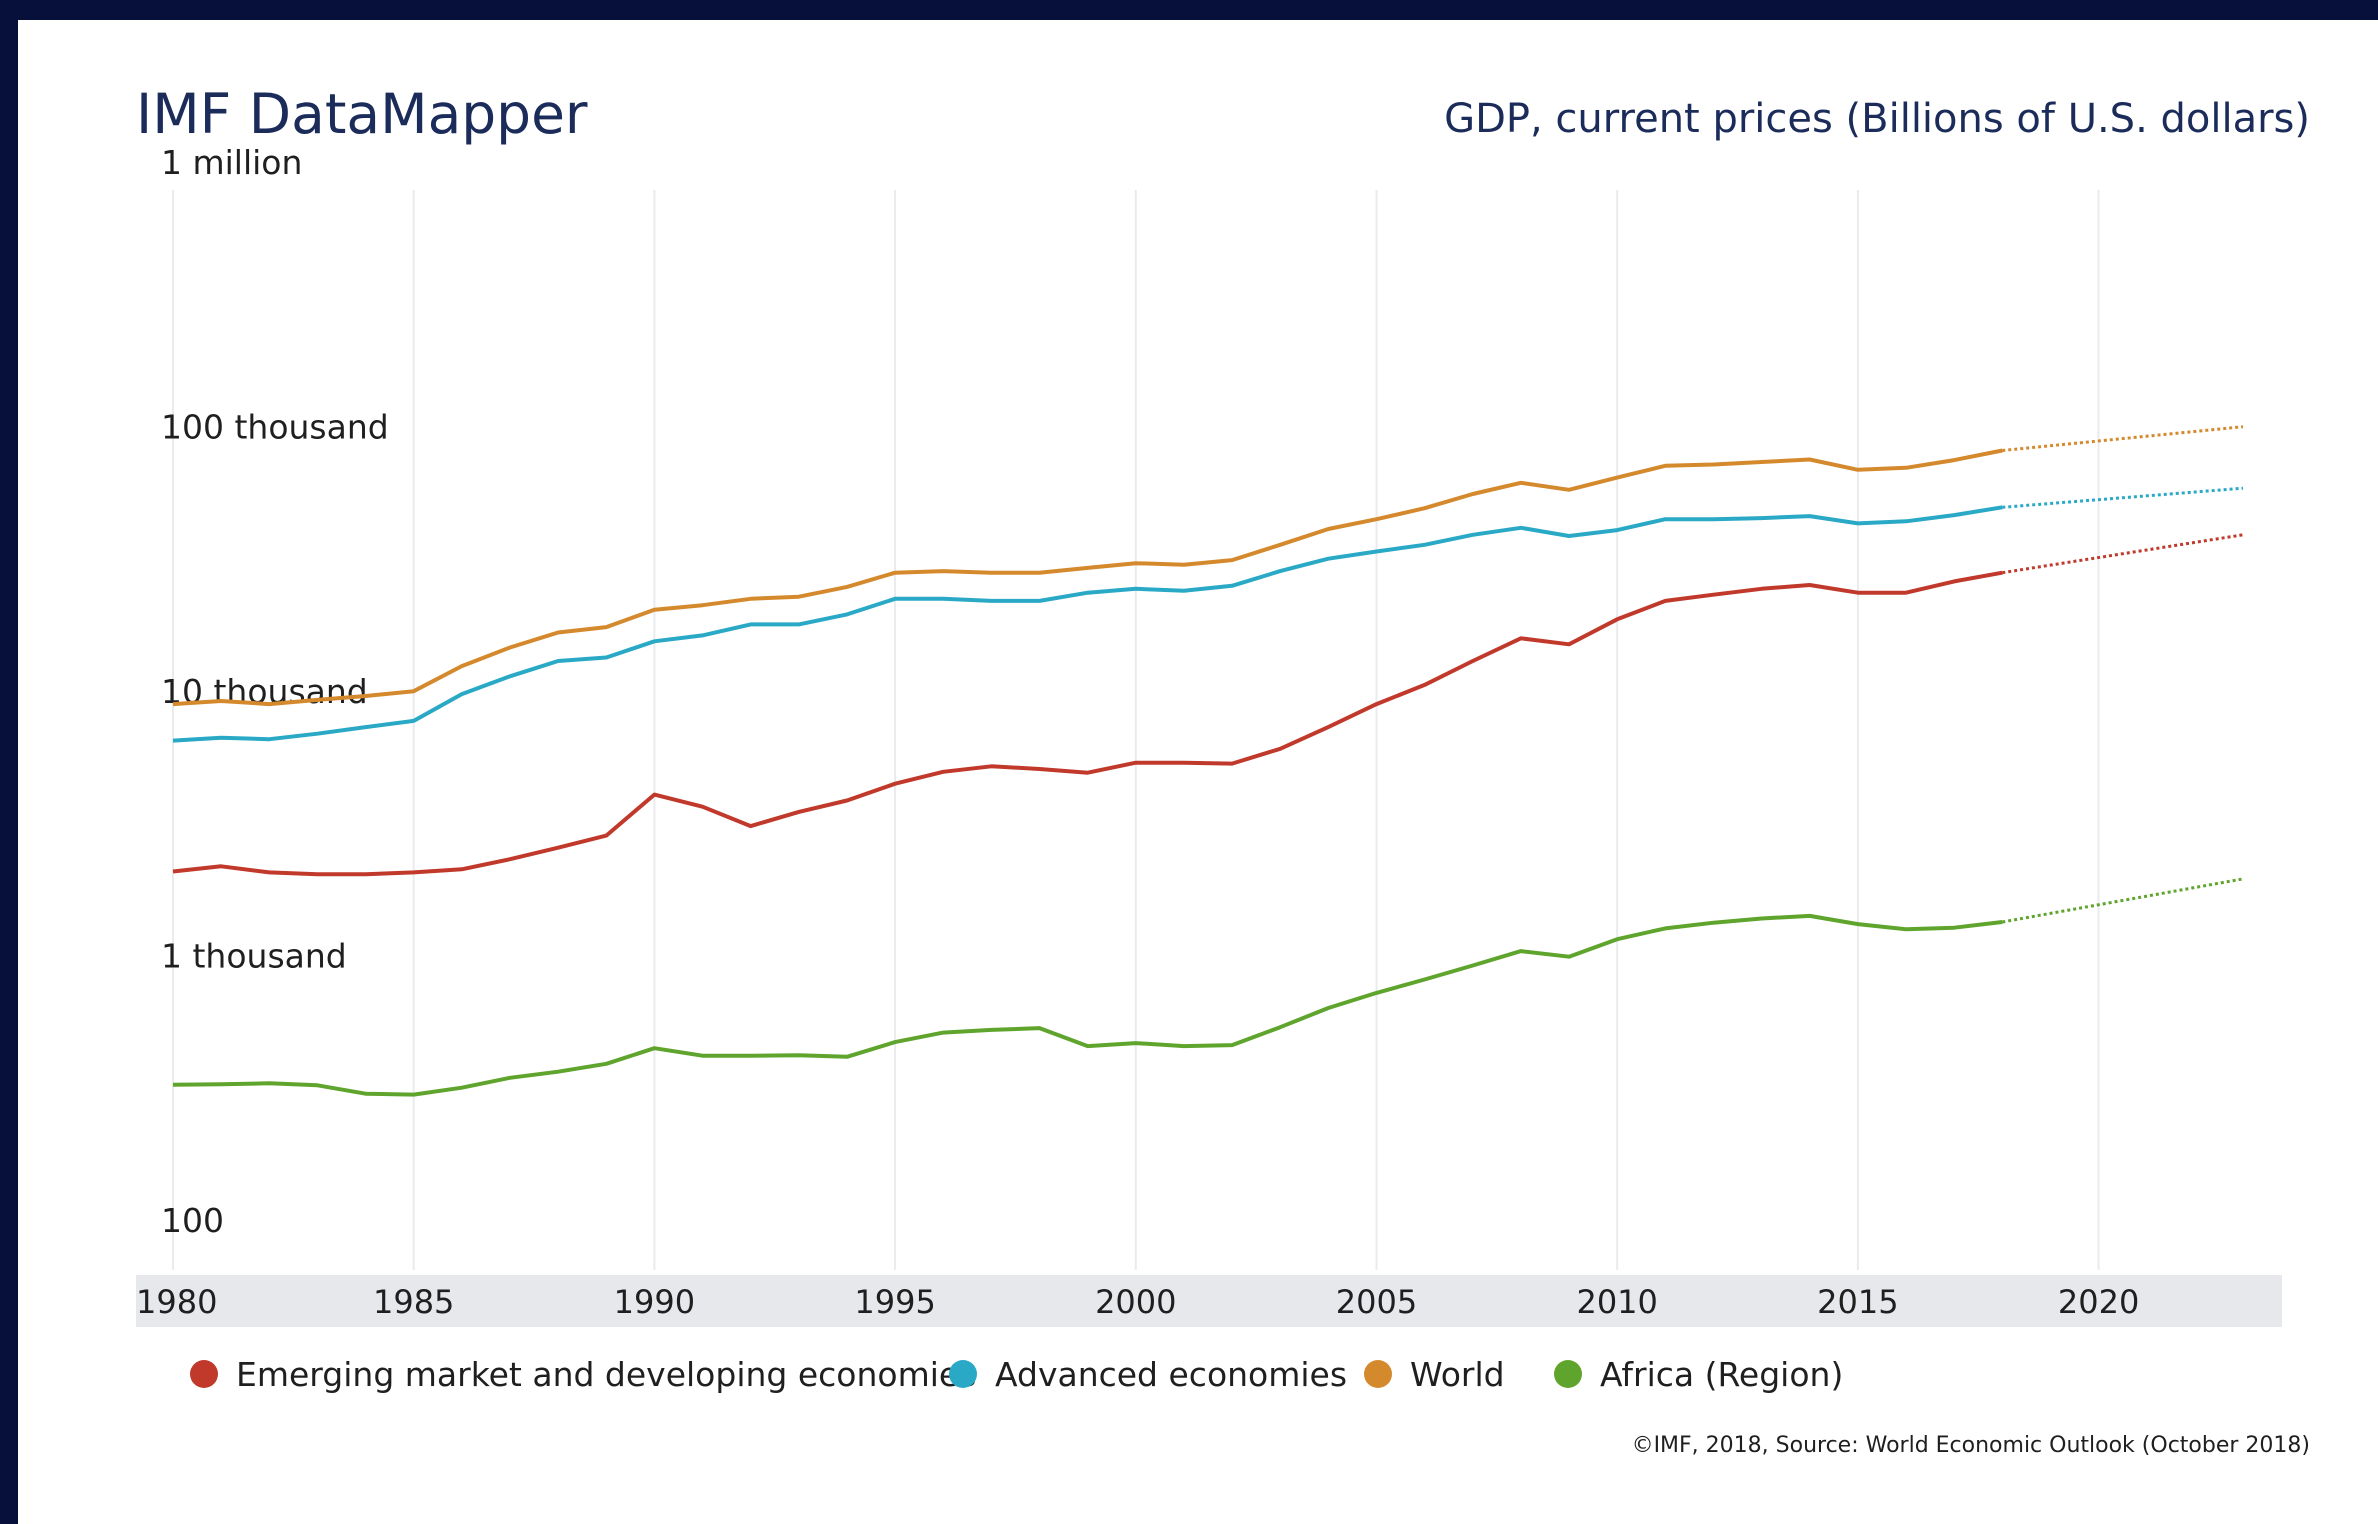 The width and height of the screenshot is (2378, 1524). I want to click on y-tick-label: 100 thousand, so click(275, 427).